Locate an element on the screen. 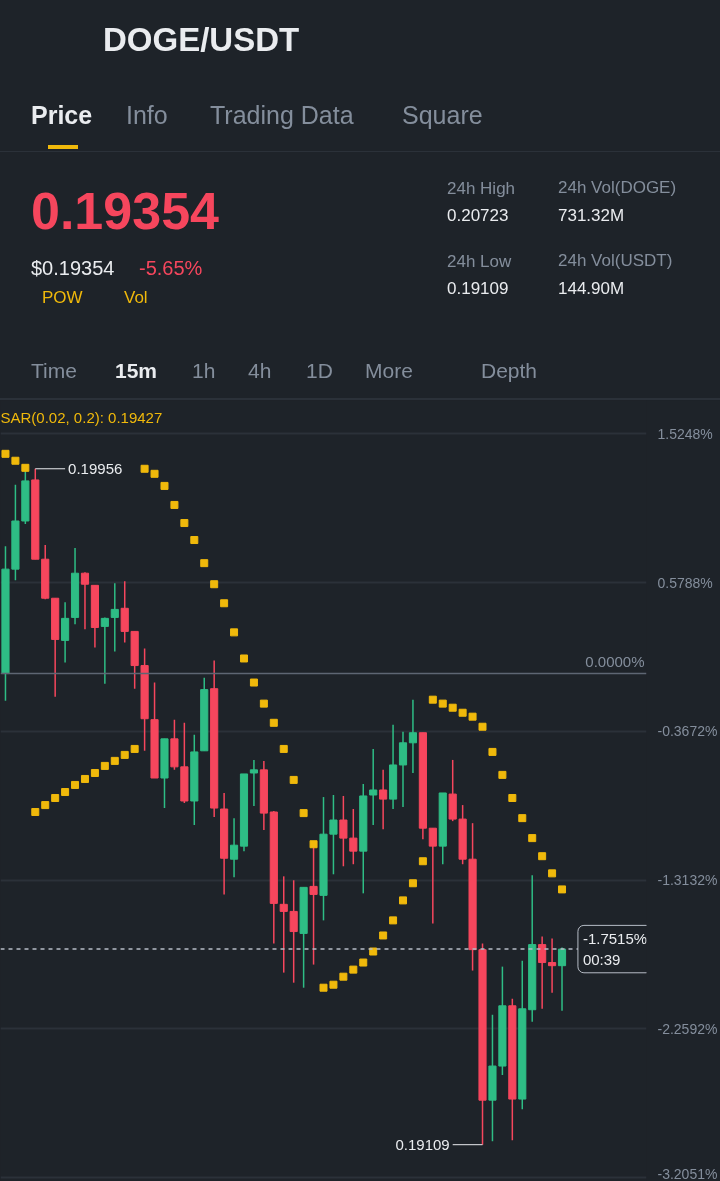 This screenshot has width=720, height=1181. text: 4h is located at coordinates (260, 371).